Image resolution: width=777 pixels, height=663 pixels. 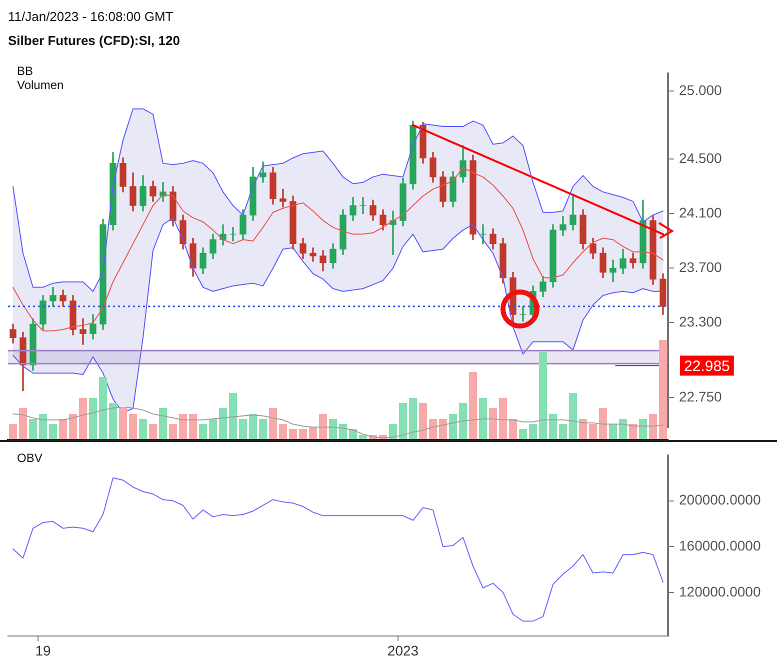 I want to click on annotation: Volumen, so click(x=40, y=85).